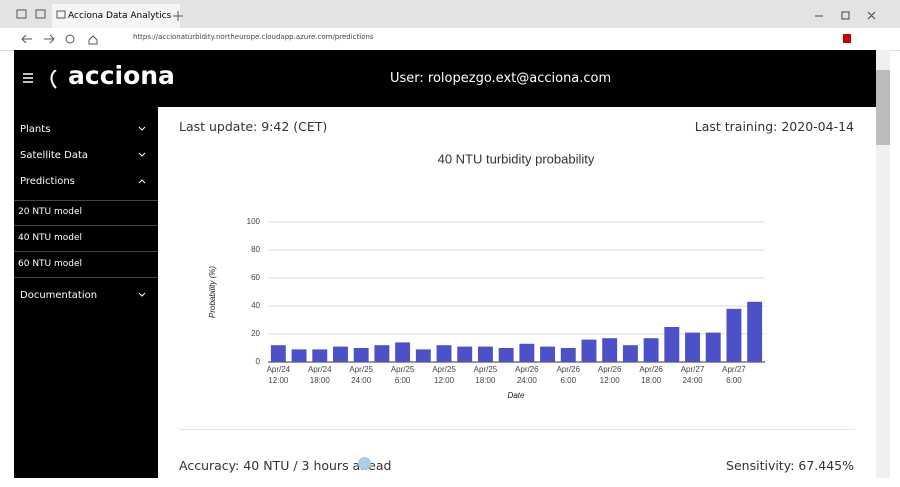 The width and height of the screenshot is (900, 487). What do you see at coordinates (254, 221) in the screenshot?
I see `y-tick-label: 100` at bounding box center [254, 221].